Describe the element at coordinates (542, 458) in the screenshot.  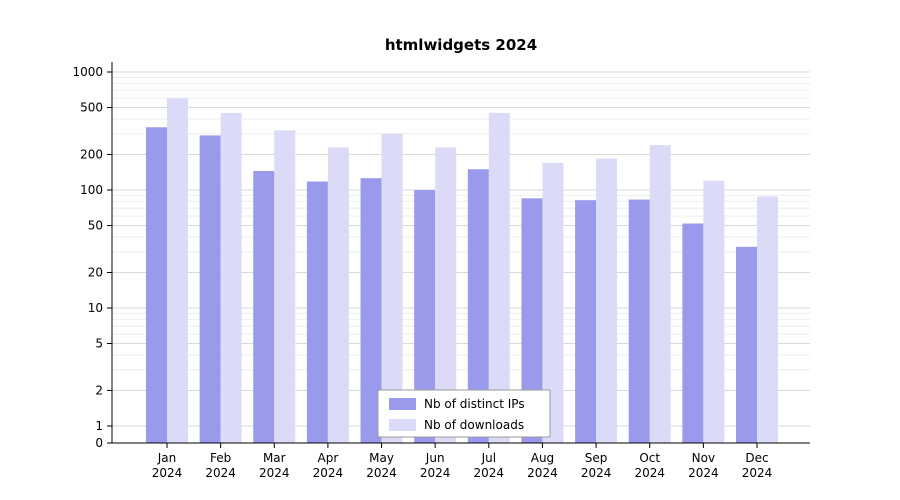
I see `x-axis-month-label: Aug` at that location.